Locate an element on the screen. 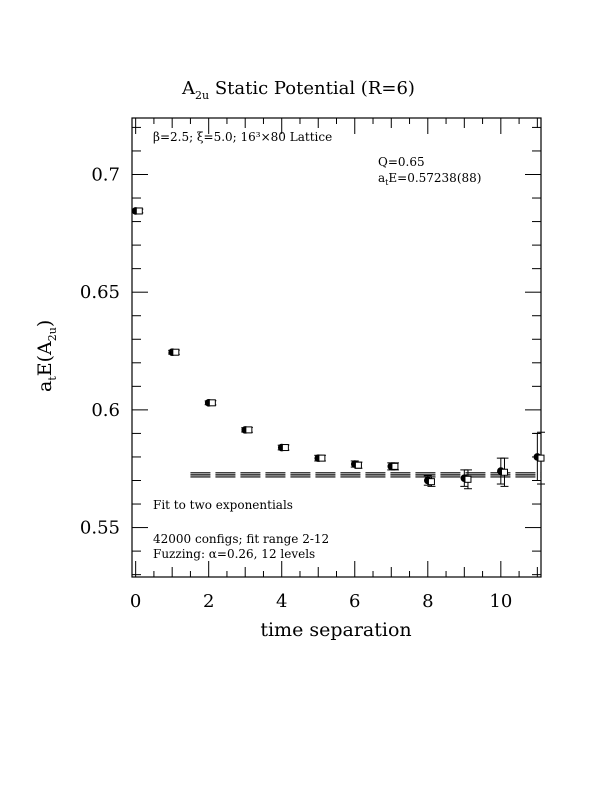  y-axis-label: atE(A2u) is located at coordinates (46, 356).